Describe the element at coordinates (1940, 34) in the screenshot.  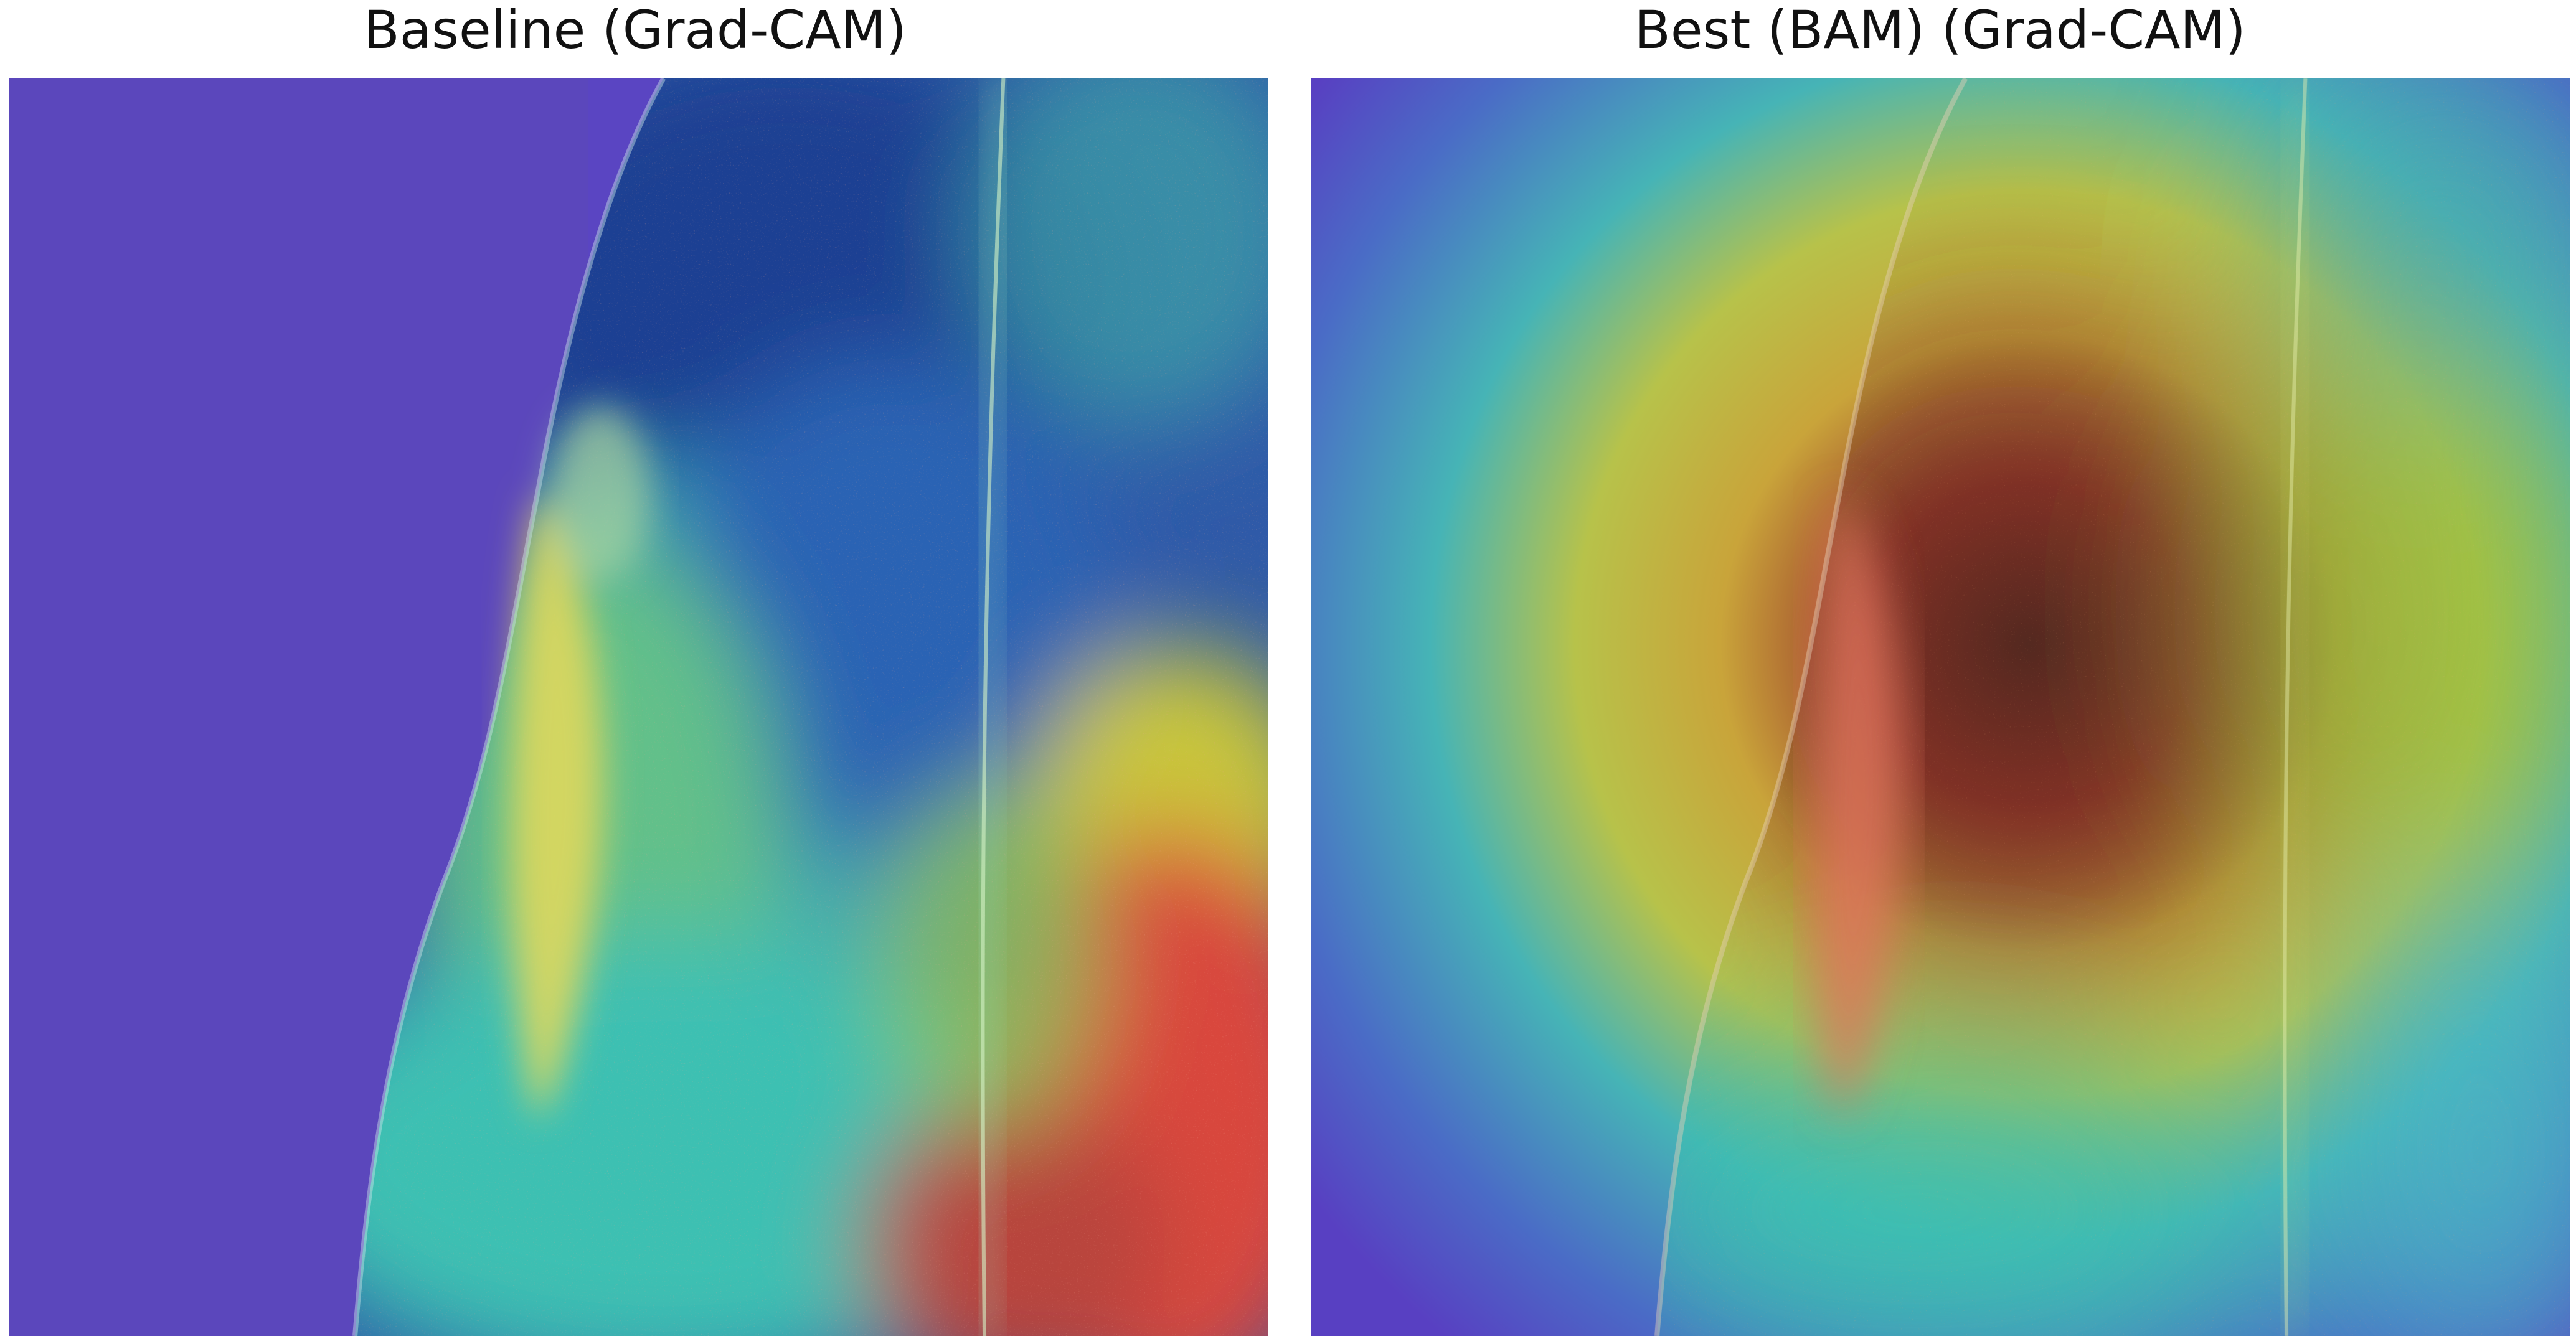
I see `bam-panel-title: Best (BAM) (Grad-CAM)` at that location.